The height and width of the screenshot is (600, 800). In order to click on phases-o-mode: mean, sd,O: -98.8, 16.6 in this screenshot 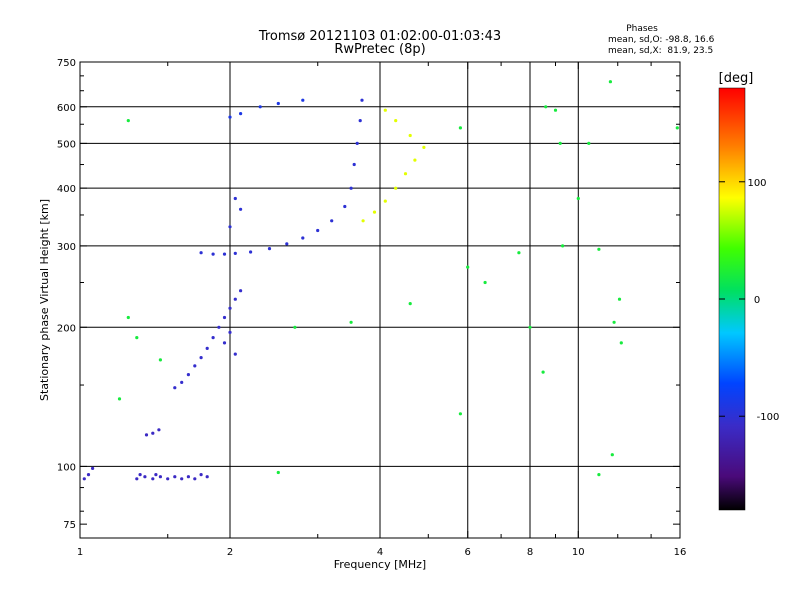, I will do `click(661, 40)`.